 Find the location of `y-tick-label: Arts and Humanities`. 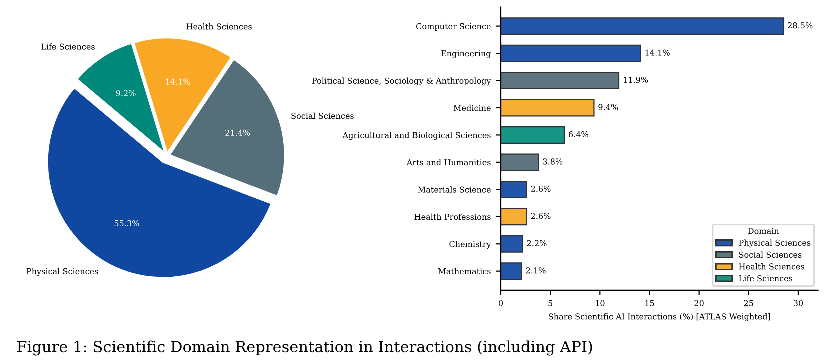

y-tick-label: Arts and Humanities is located at coordinates (448, 162).